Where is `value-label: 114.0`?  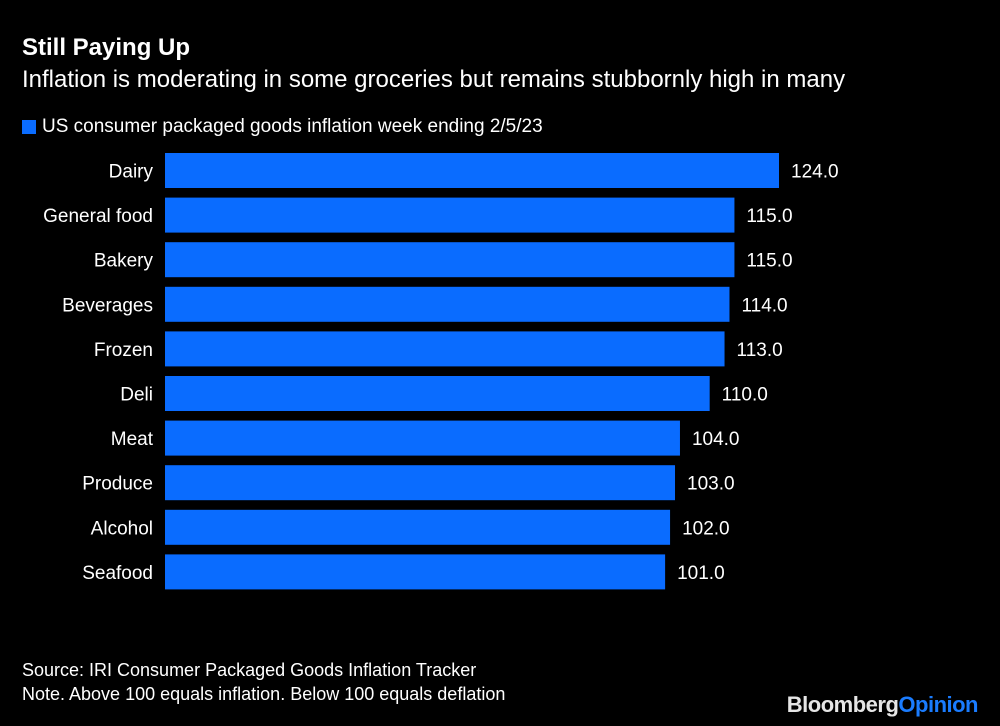
value-label: 114.0 is located at coordinates (764, 305).